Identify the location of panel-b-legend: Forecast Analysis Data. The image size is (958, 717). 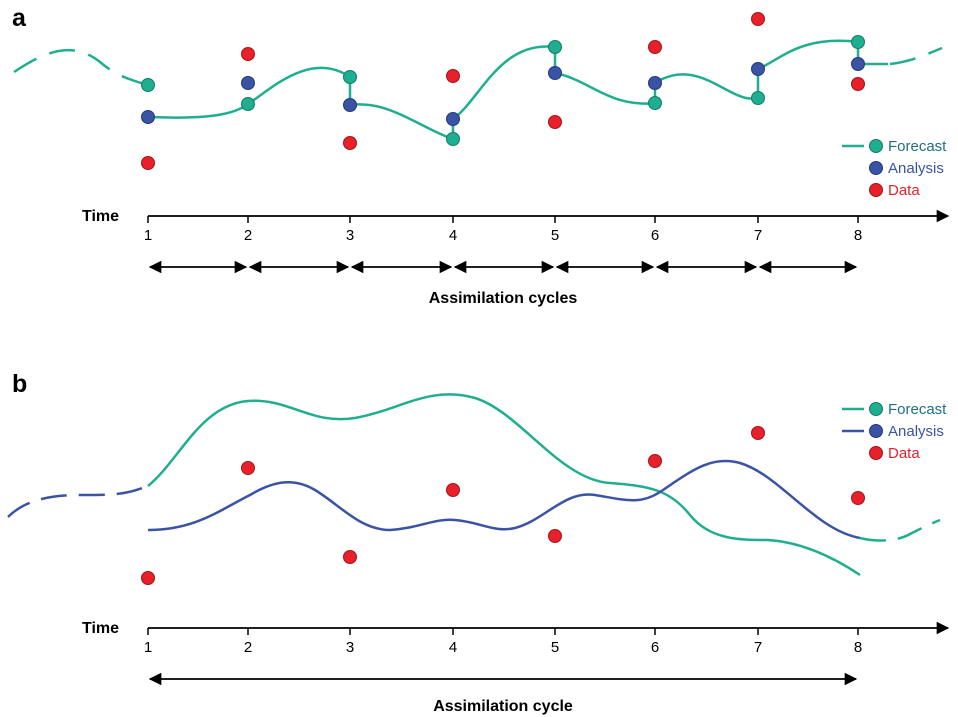
(894, 431).